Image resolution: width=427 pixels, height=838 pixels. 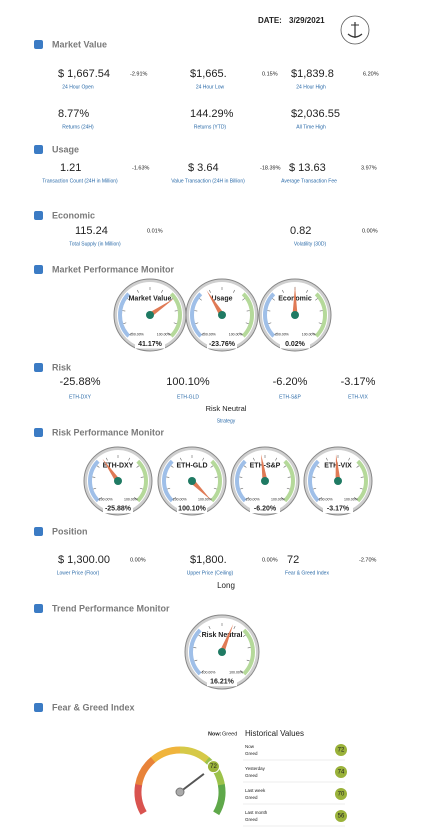 What do you see at coordinates (118, 481) in the screenshot?
I see `gauge: ETH-DXY -100.00% 100.00% -25.88%` at bounding box center [118, 481].